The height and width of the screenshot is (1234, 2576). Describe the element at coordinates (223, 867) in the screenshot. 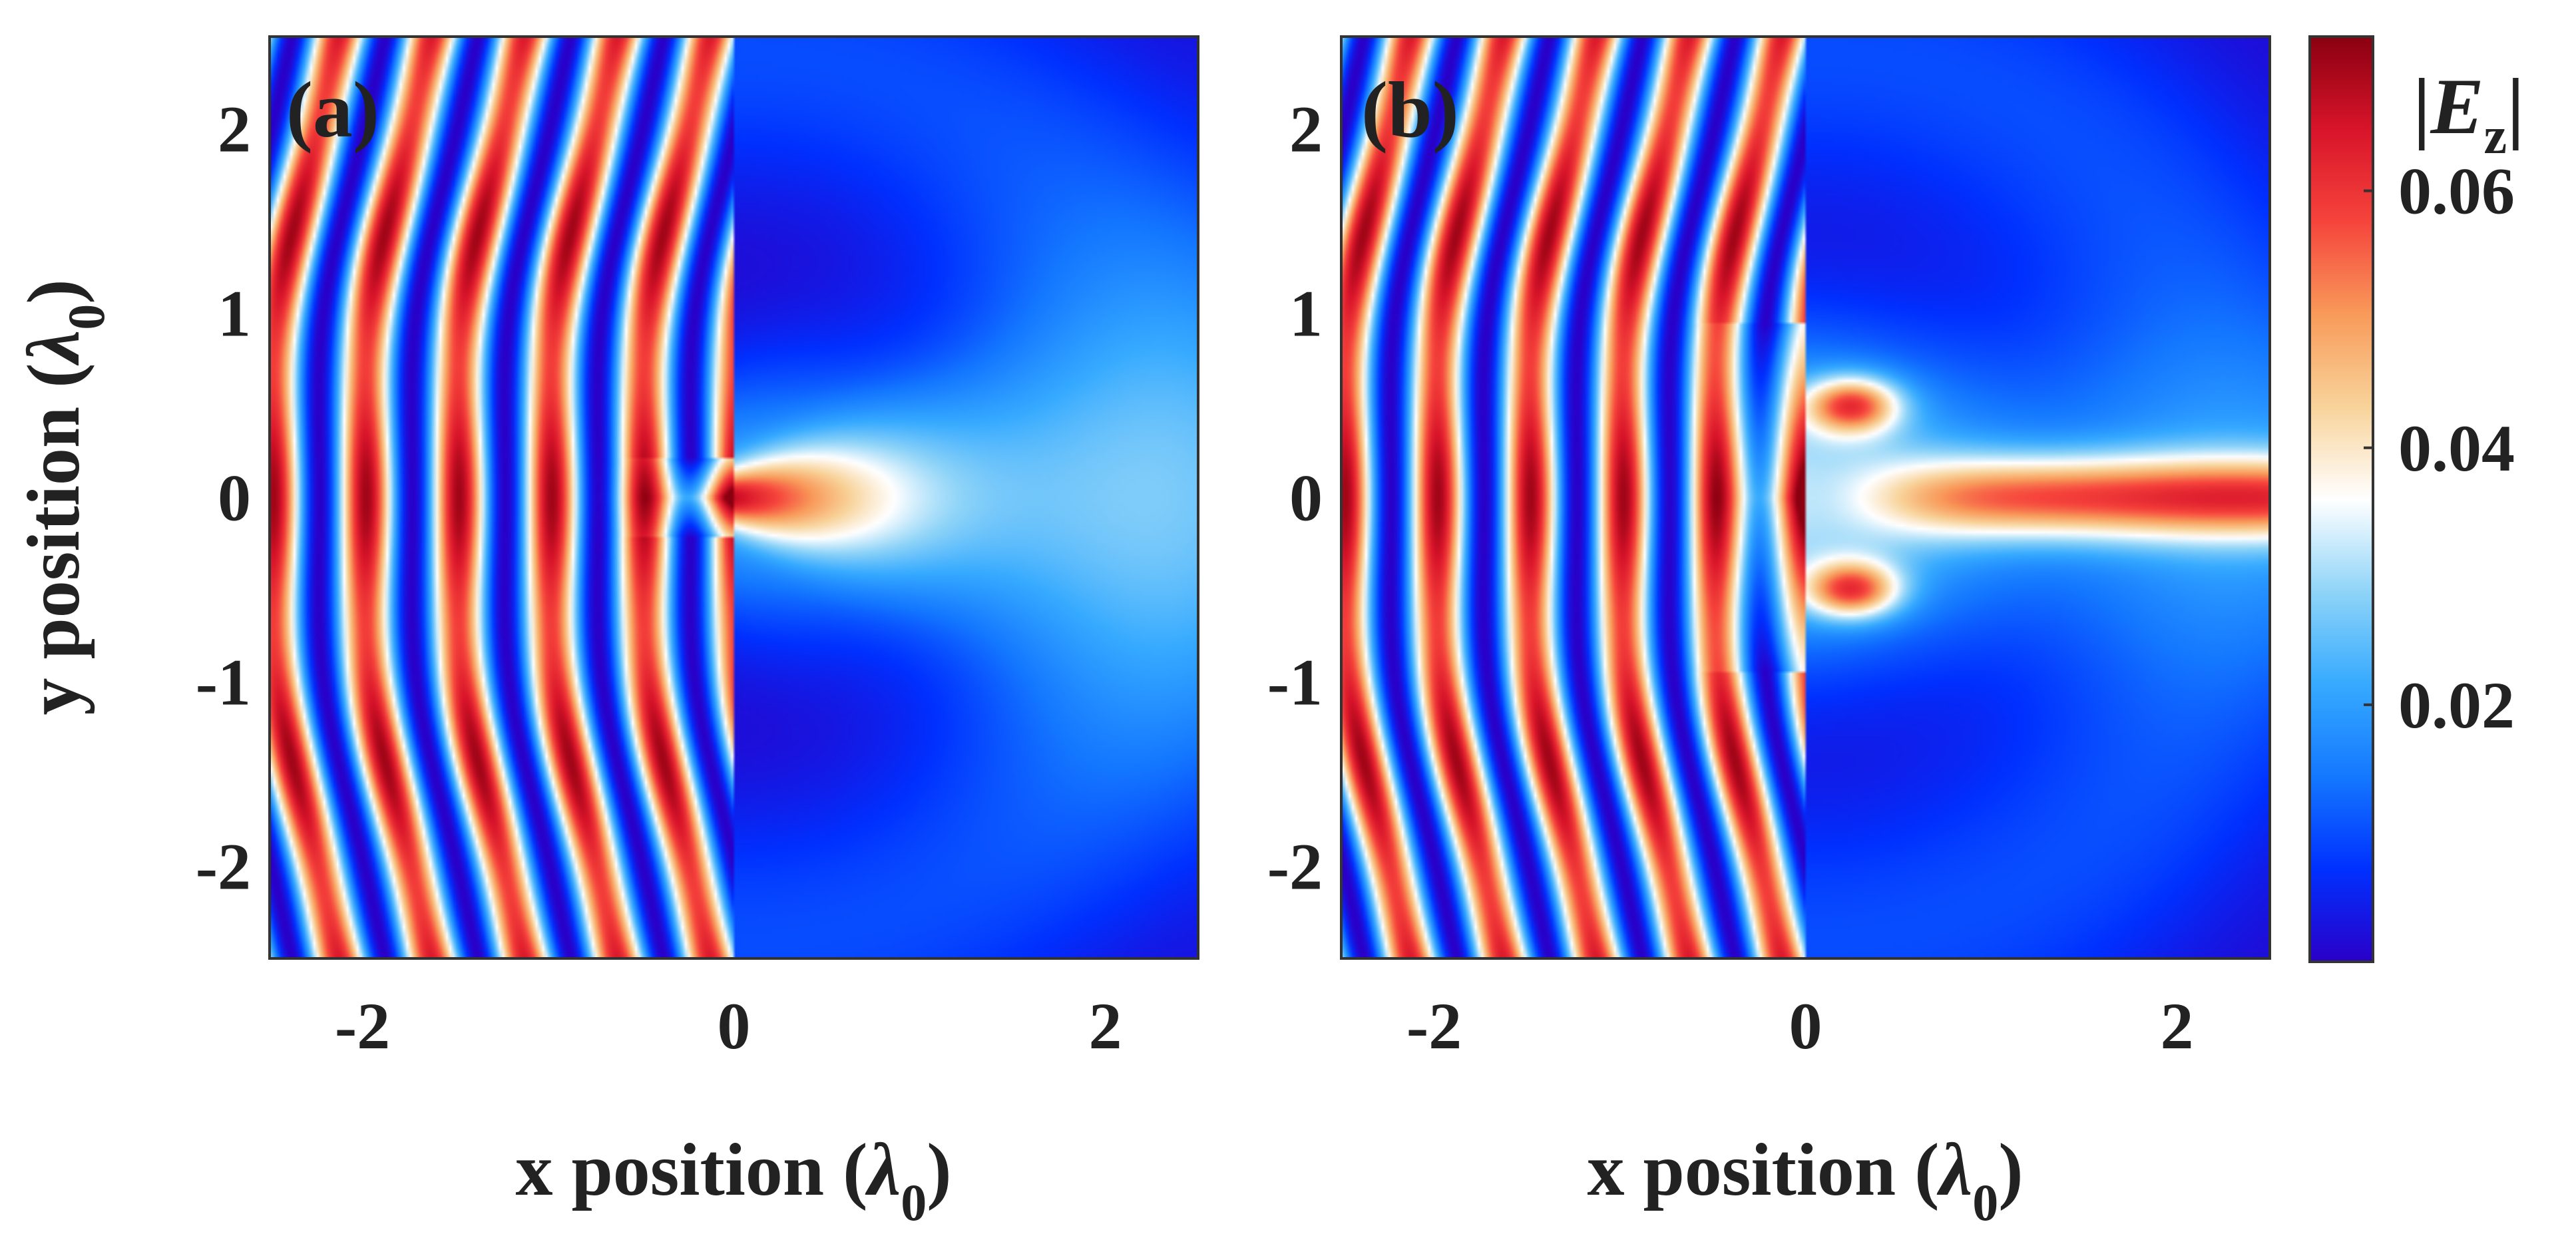

I see `panel-a-ytick-label: -2` at that location.